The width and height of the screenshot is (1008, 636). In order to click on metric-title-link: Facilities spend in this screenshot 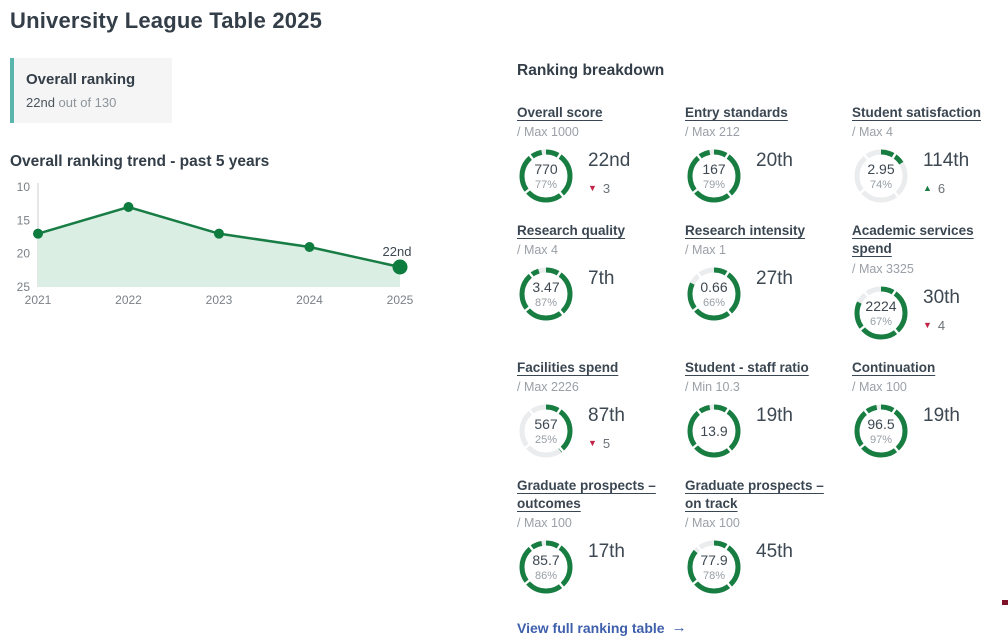, I will do `click(568, 367)`.